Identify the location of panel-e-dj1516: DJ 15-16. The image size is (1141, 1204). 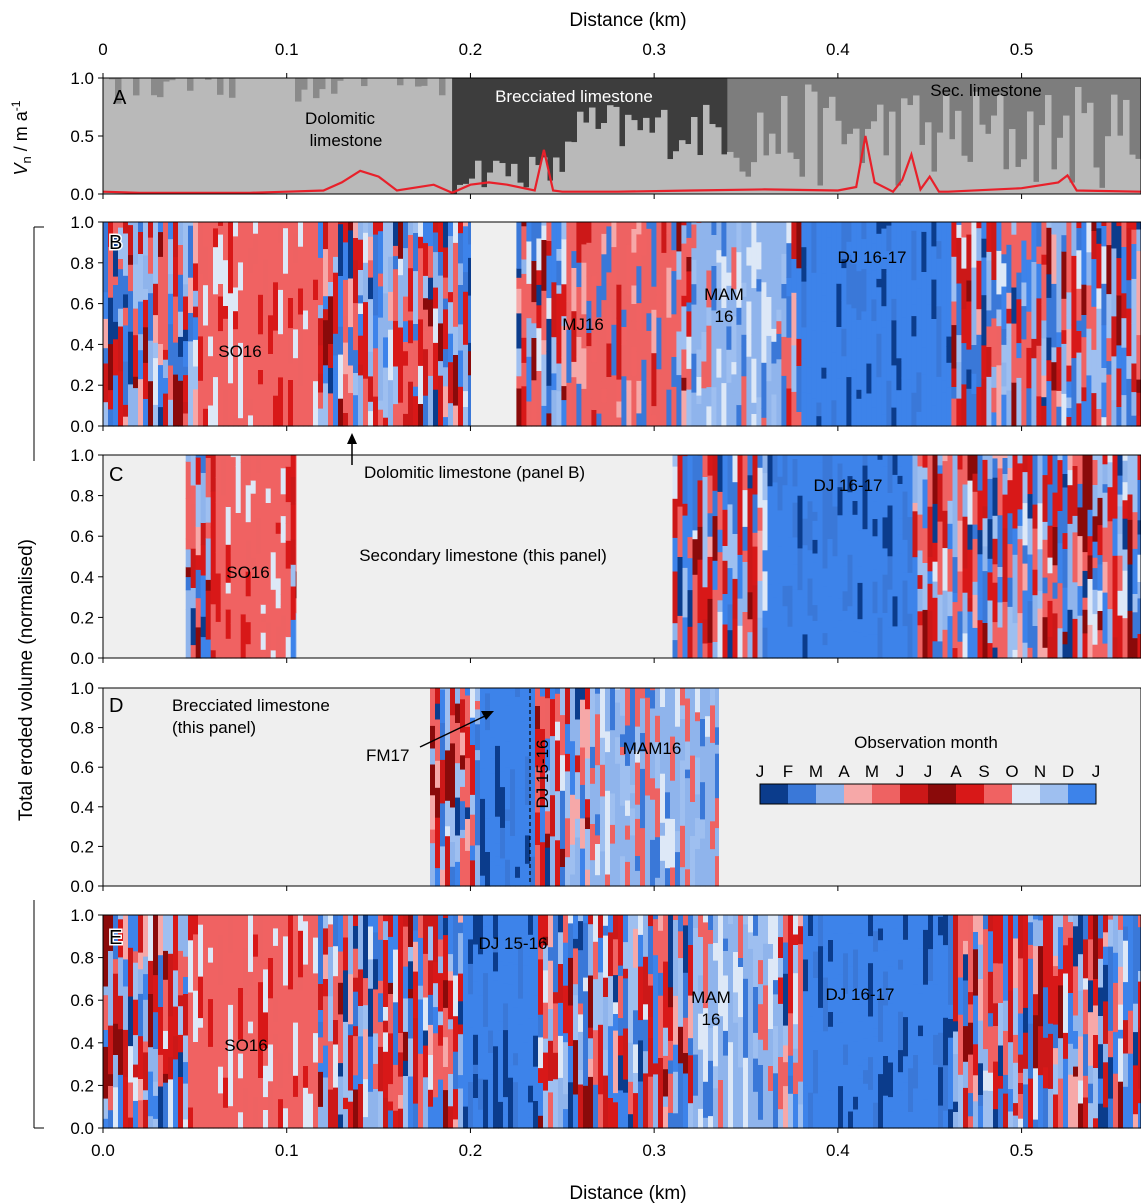
(513, 943).